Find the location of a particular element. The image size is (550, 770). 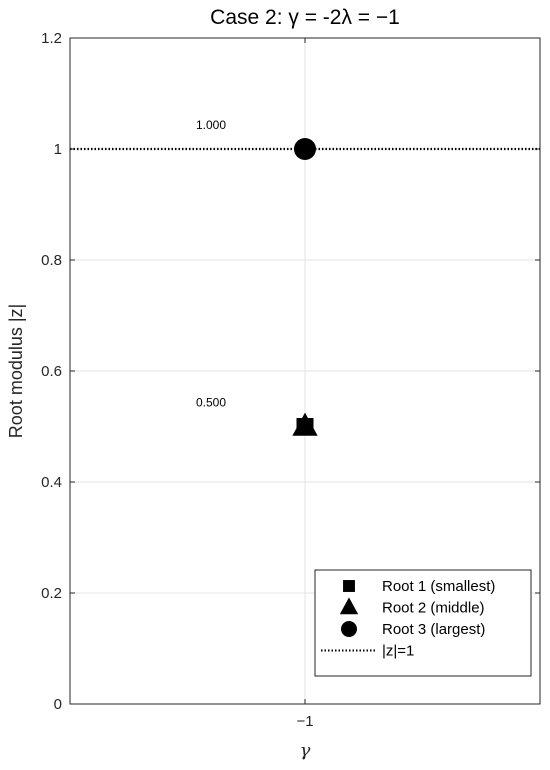

data-point-circle is located at coordinates (305, 149).